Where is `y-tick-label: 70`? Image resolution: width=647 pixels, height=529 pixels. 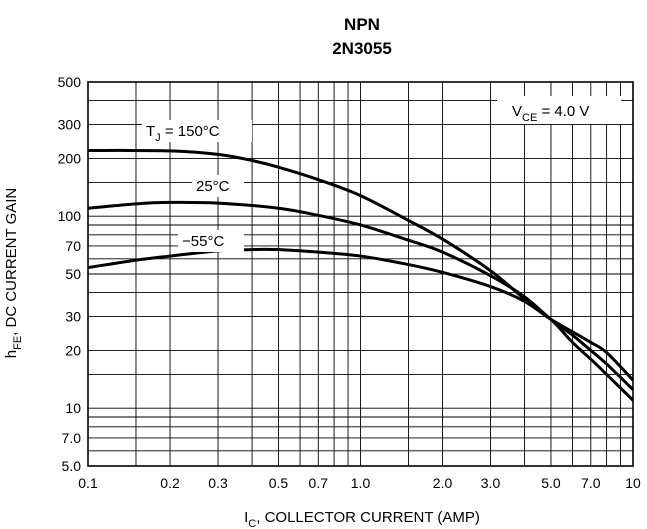
y-tick-label: 70 is located at coordinates (73, 246).